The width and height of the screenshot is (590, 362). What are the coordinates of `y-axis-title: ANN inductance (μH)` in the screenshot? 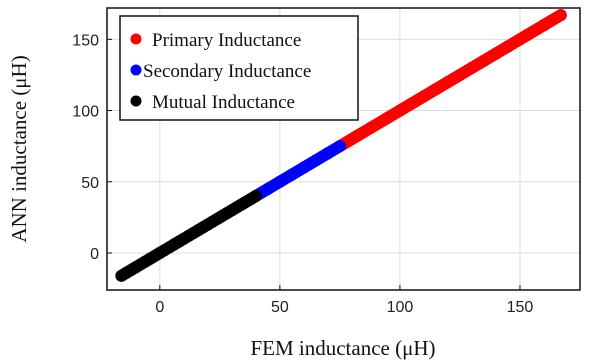 It's located at (19, 148).